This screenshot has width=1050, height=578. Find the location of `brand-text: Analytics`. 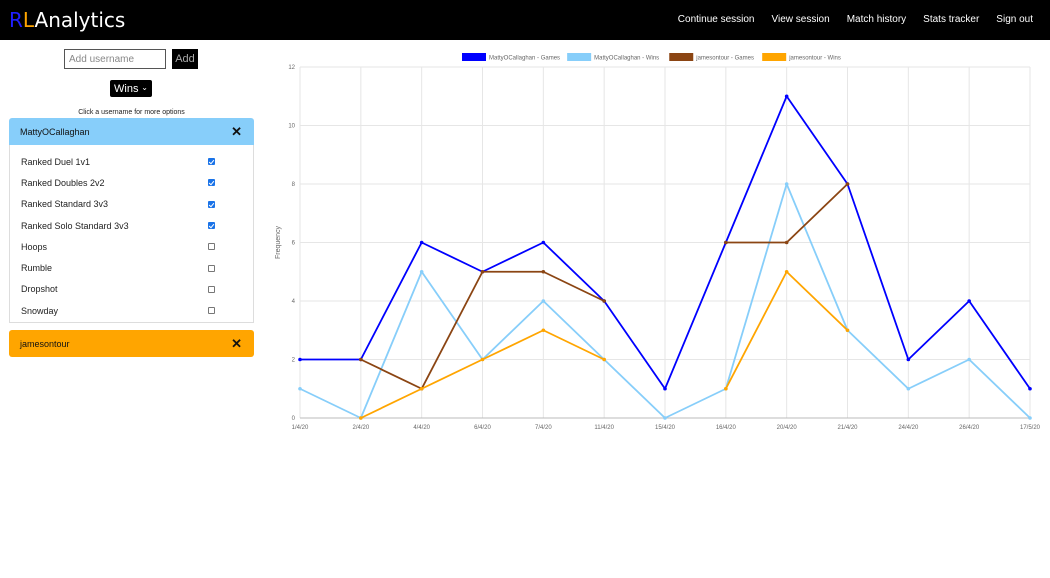

brand-text: Analytics is located at coordinates (80, 20).